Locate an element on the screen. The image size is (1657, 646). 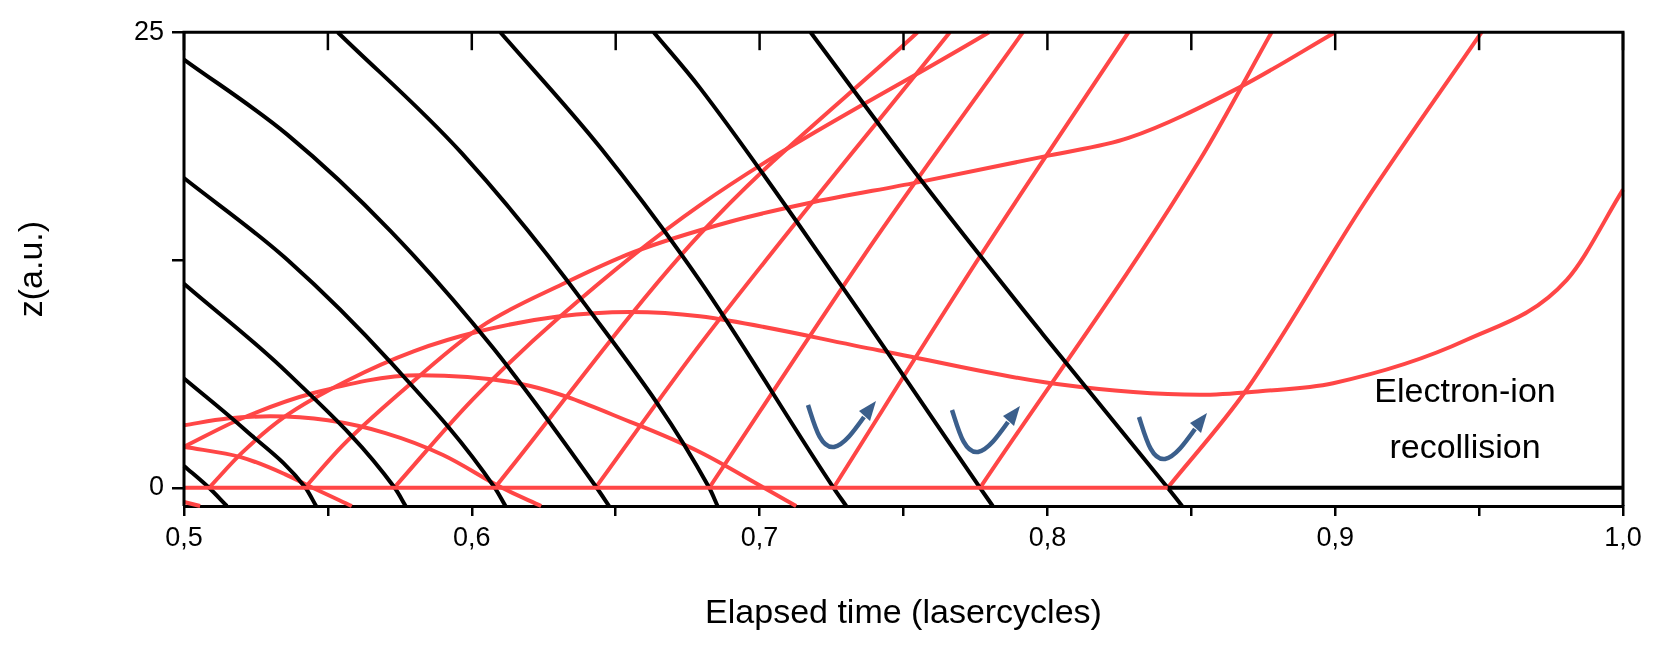
y-tick-label: 0 is located at coordinates (156, 486).